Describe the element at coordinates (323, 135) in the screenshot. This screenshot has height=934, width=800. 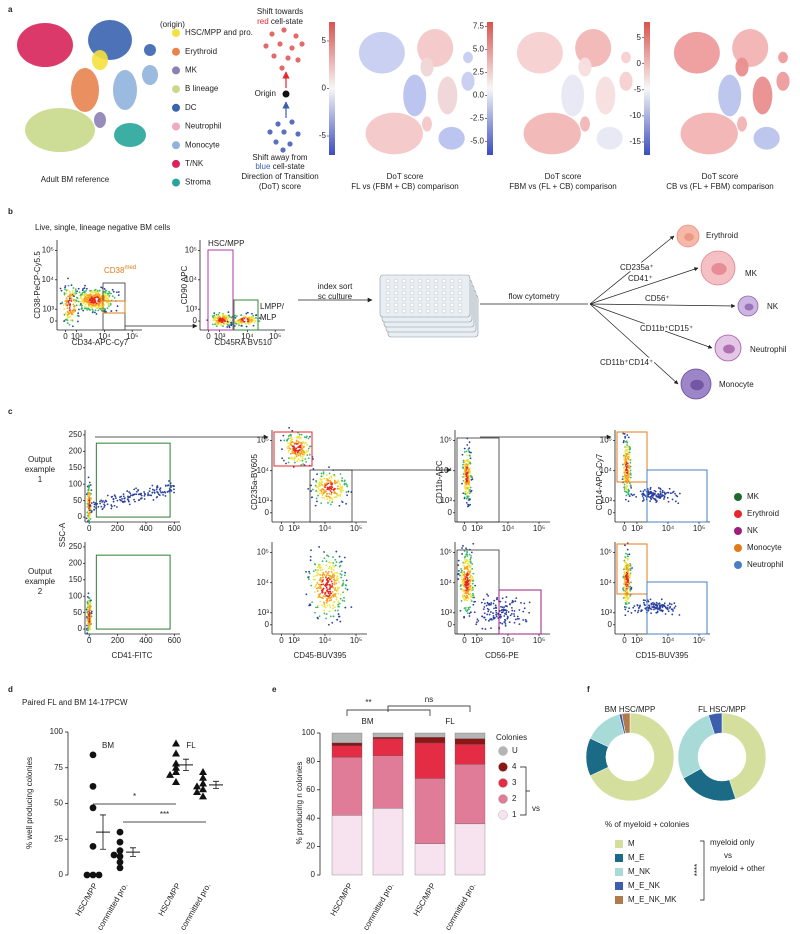
I see `colorbar-label: -5` at that location.